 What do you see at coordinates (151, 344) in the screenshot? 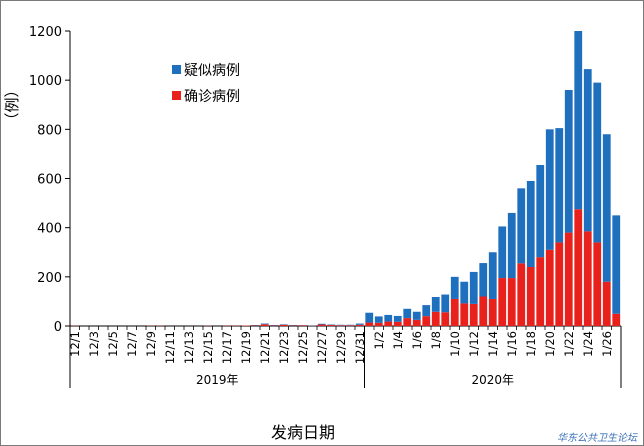
I see `x-tick-label: 12/9` at bounding box center [151, 344].